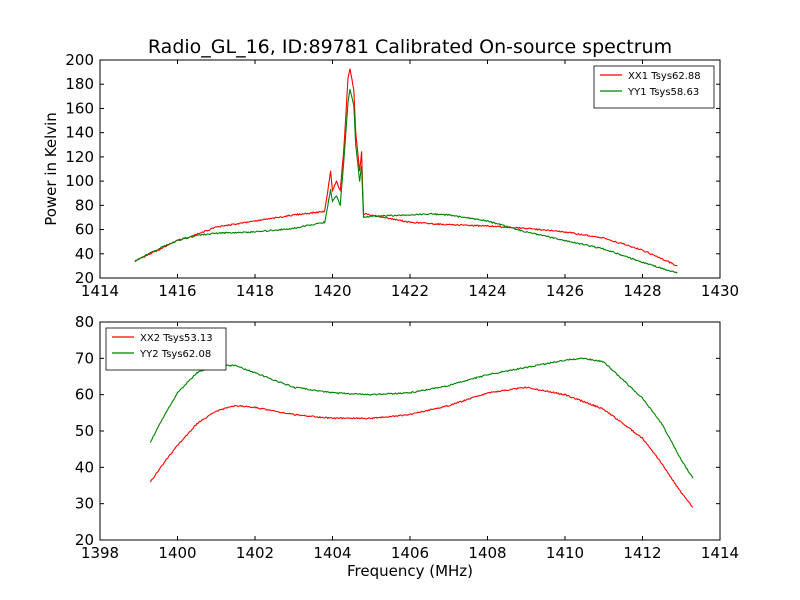  Describe the element at coordinates (642, 291) in the screenshot. I see `top-x-tick-label: 1428` at that location.